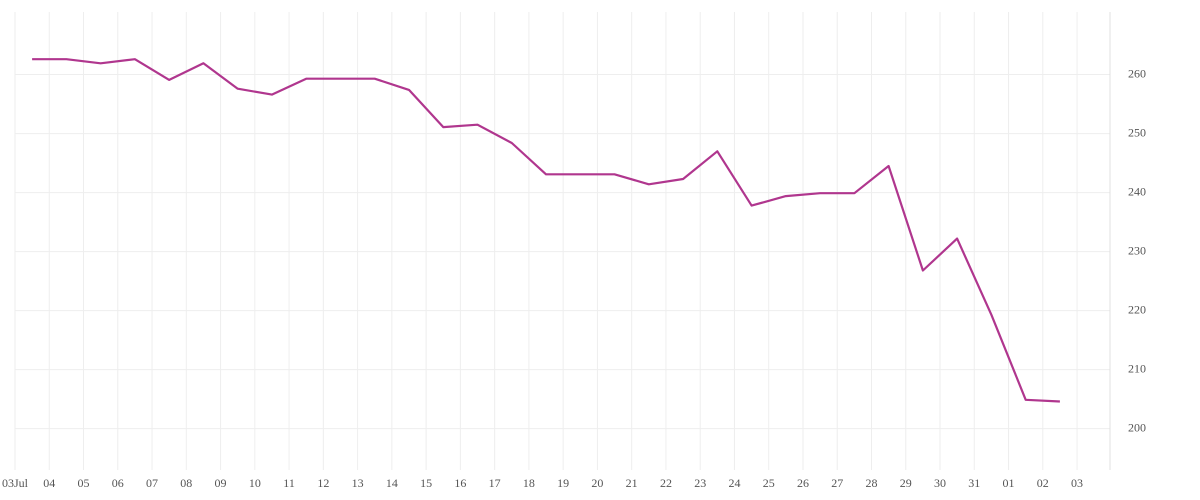 Image resolution: width=1200 pixels, height=500 pixels. Describe the element at coordinates (186, 483) in the screenshot. I see `x-tick-label: 08` at that location.